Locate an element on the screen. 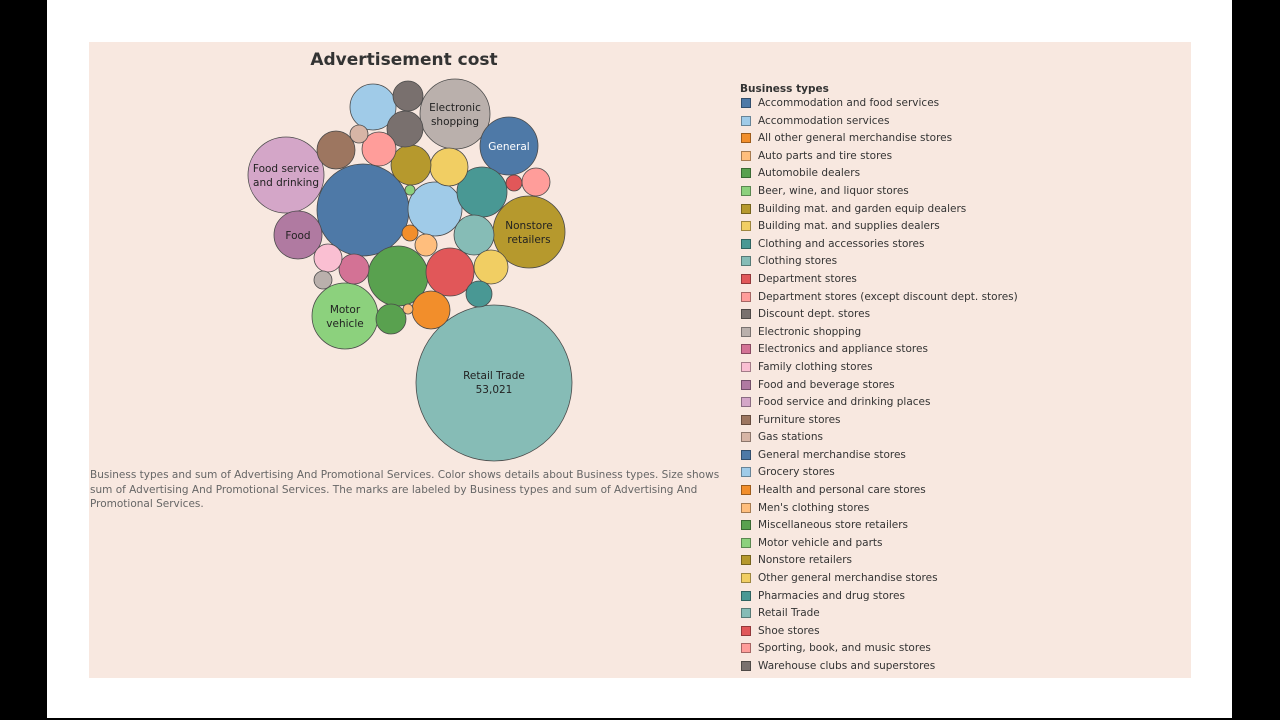  bubble-label-line: Motor is located at coordinates (345, 310).